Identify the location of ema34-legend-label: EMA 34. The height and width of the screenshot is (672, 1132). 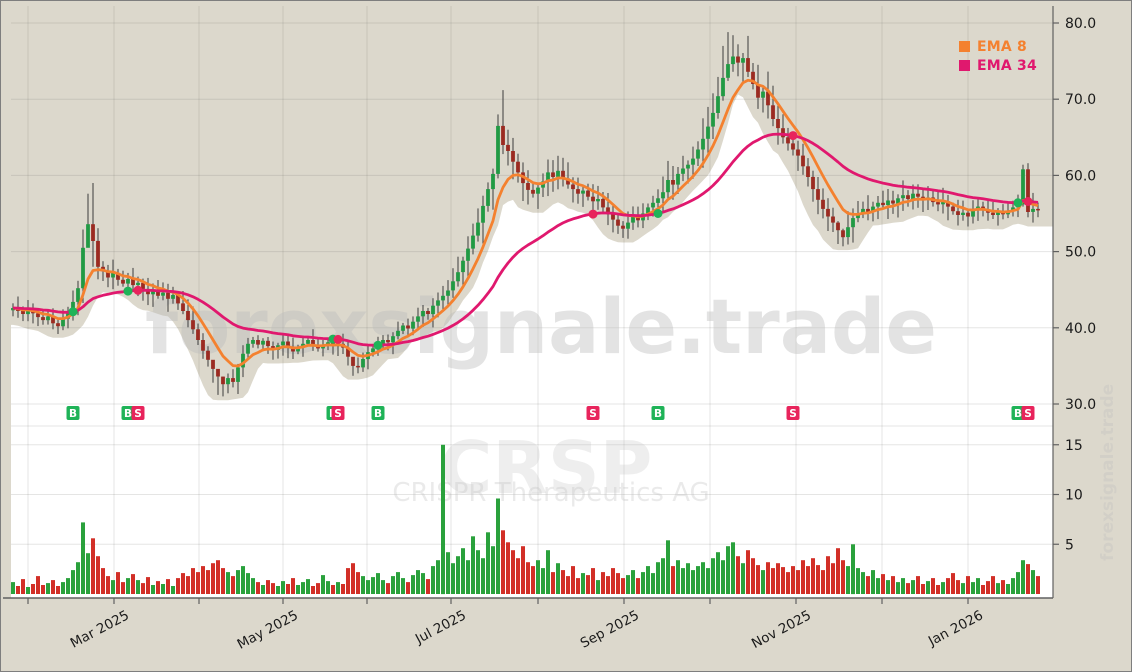
(1007, 65).